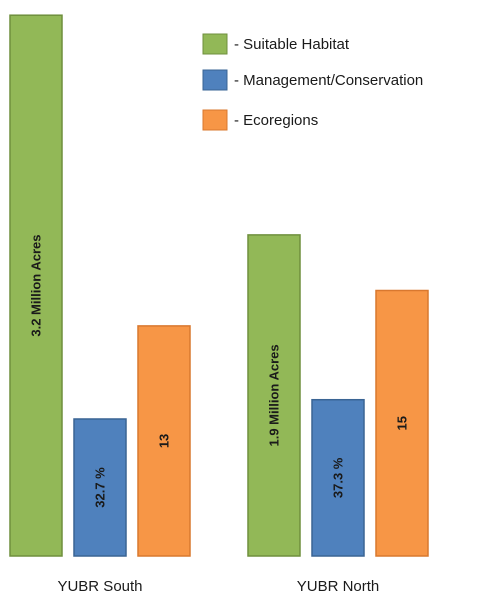 This screenshot has height=596, width=496. I want to click on legend-swatch-management-conservation, so click(215, 80).